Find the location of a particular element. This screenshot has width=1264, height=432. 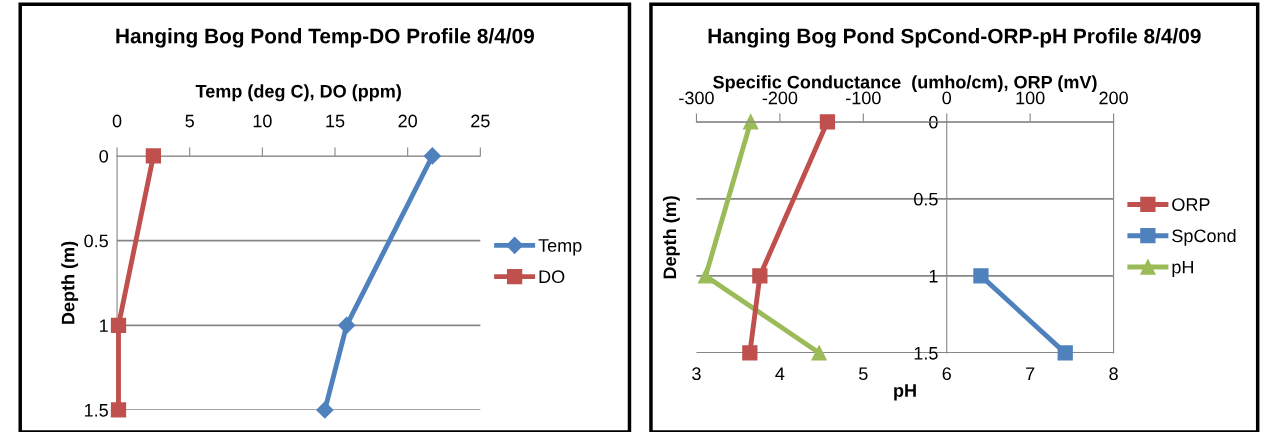

x-axis-title: pH is located at coordinates (905, 392).